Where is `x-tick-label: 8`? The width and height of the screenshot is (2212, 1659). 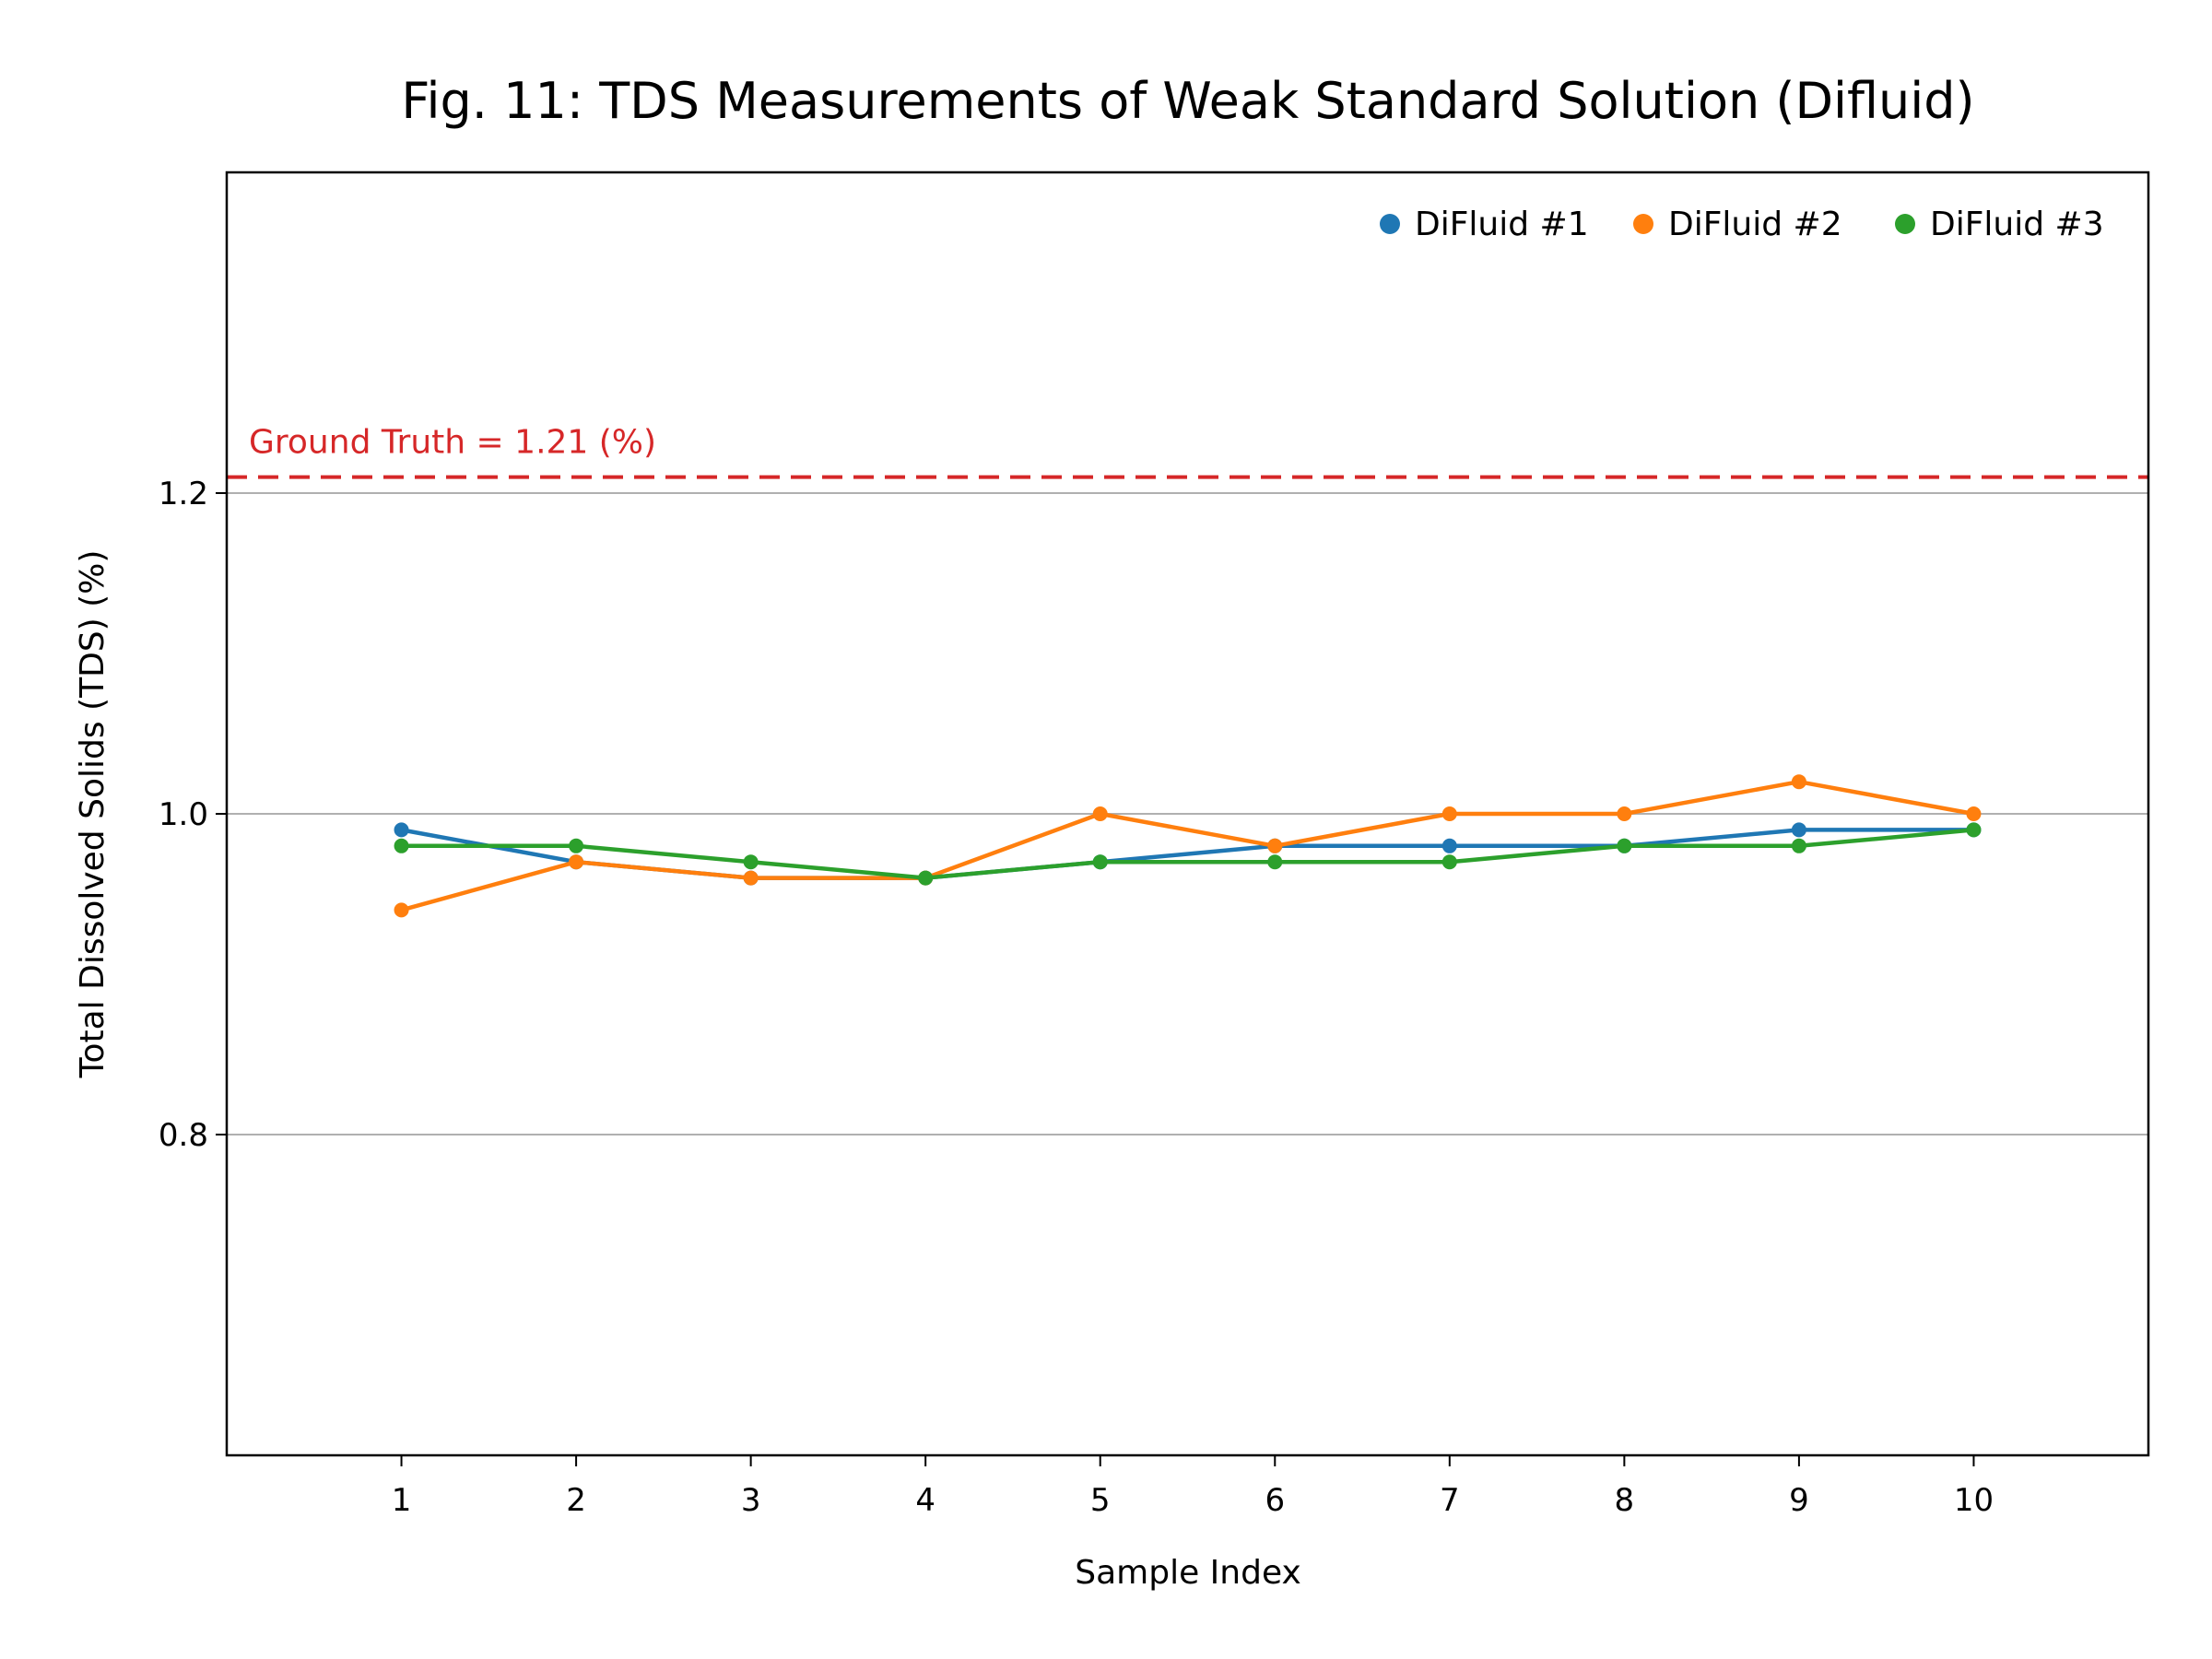 x-tick-label: 8 is located at coordinates (1625, 1500).